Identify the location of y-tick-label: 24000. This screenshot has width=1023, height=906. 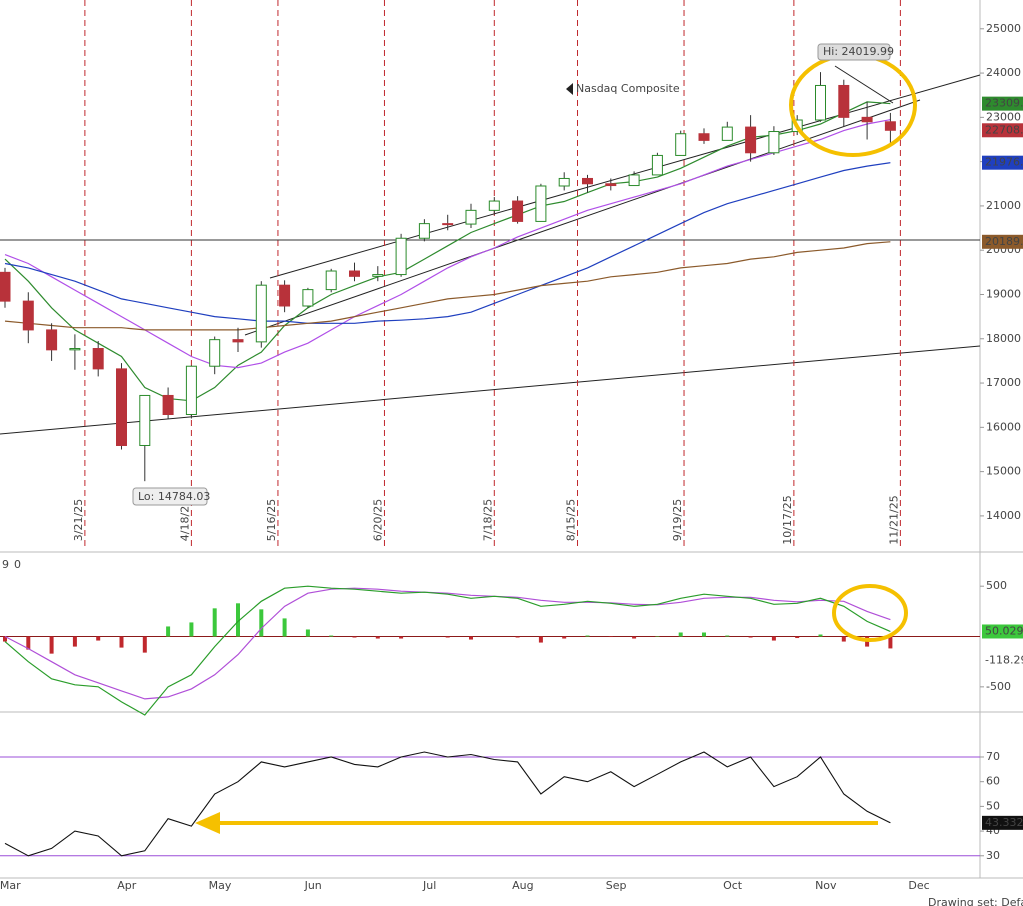
(1003, 72).